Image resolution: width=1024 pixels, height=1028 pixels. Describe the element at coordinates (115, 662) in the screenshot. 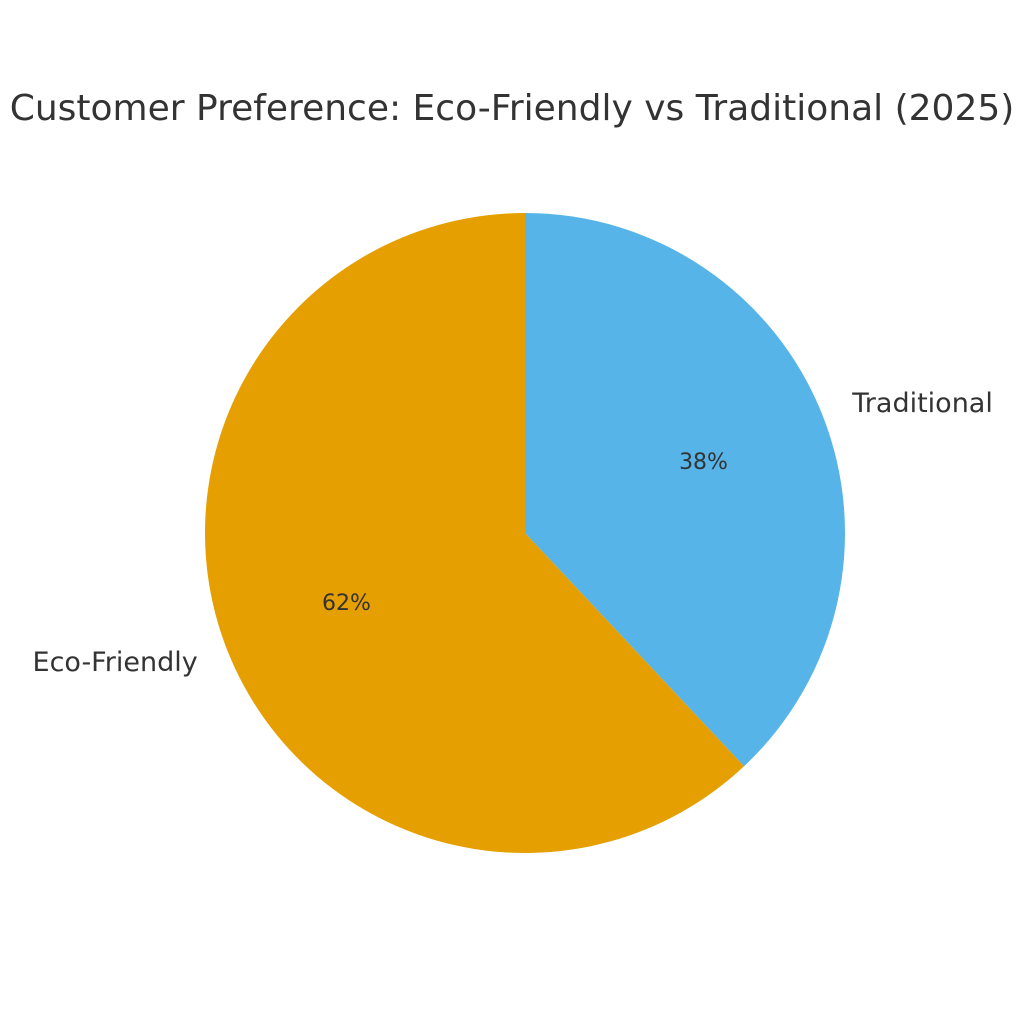

I see `pie-category-label-eco-friendly: Eco-Friendly` at that location.